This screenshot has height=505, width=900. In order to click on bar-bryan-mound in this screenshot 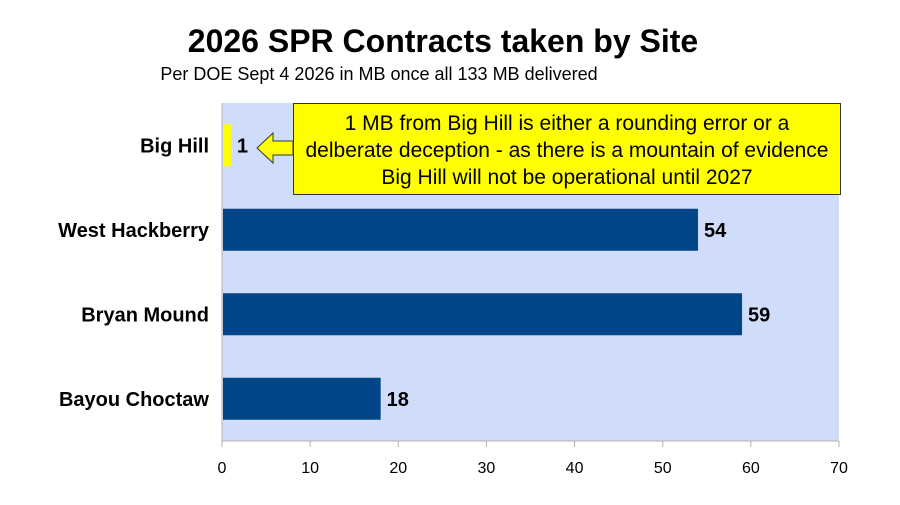, I will do `click(483, 314)`.